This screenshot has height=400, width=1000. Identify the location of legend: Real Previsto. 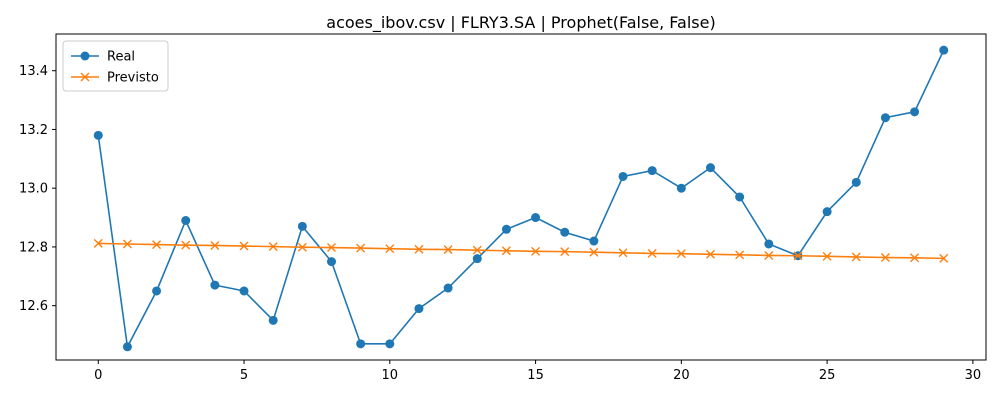
(115, 66).